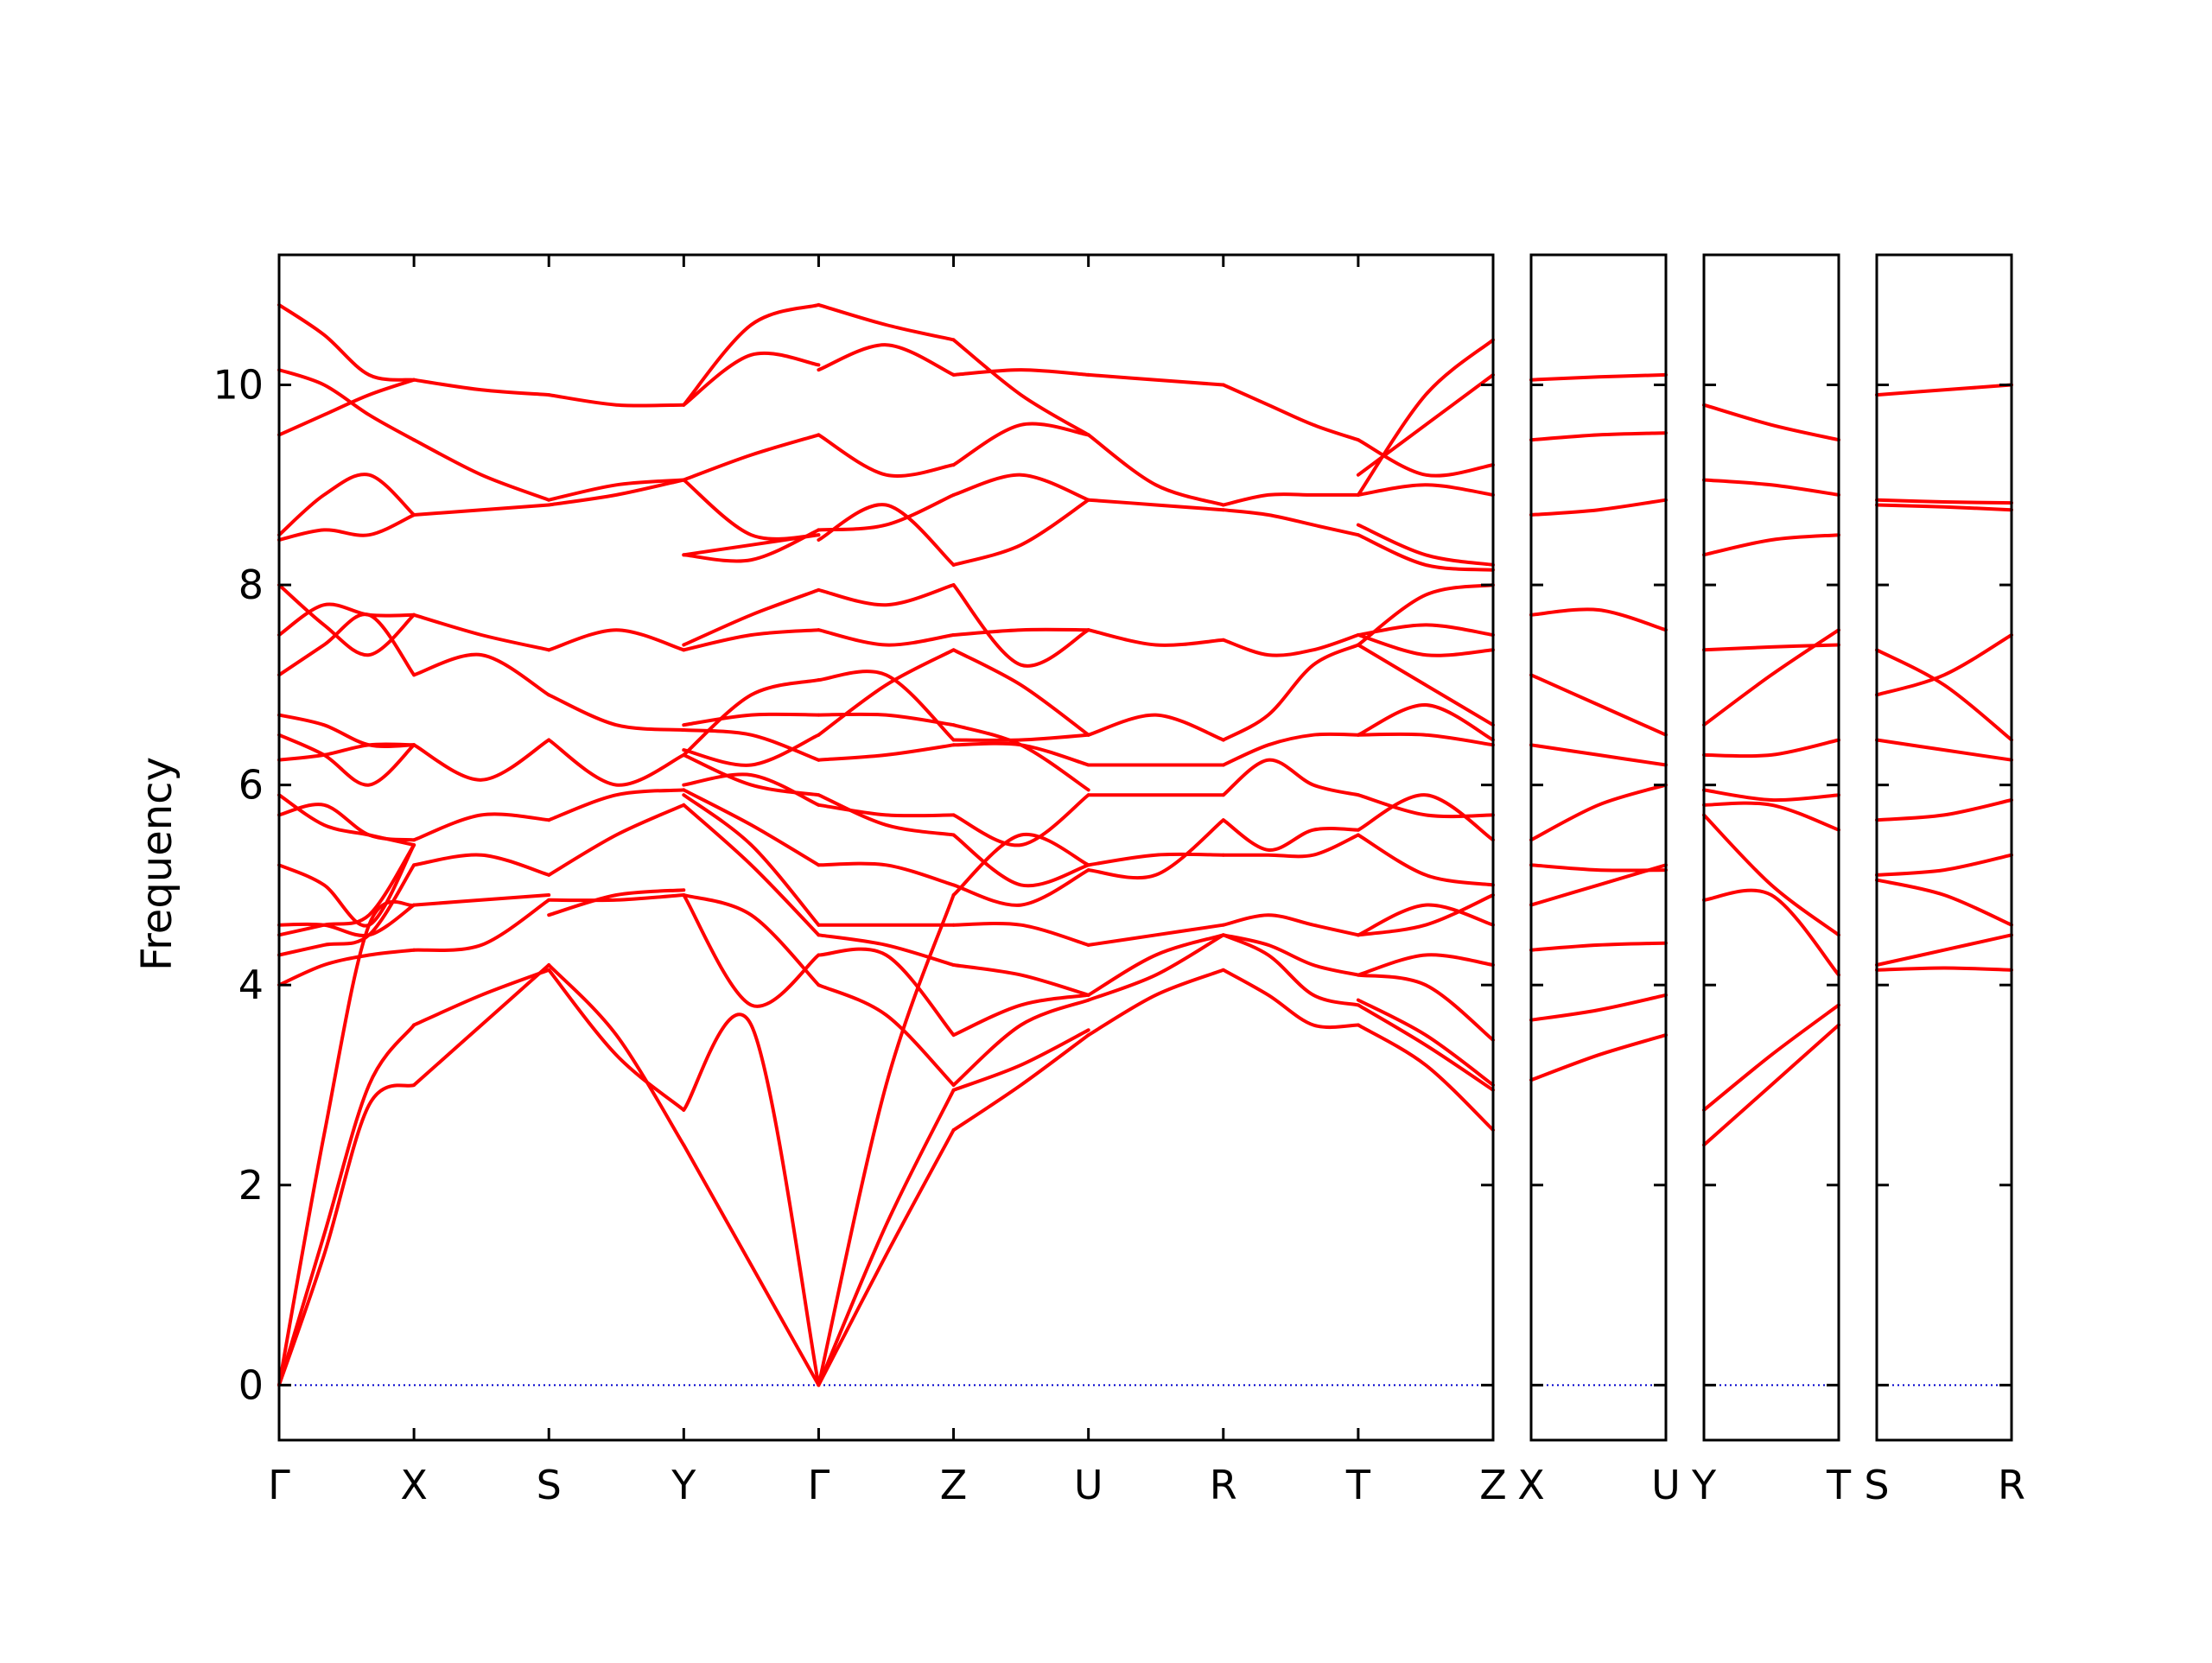  What do you see at coordinates (251, 585) in the screenshot?
I see `y-tick-label: 8` at bounding box center [251, 585].